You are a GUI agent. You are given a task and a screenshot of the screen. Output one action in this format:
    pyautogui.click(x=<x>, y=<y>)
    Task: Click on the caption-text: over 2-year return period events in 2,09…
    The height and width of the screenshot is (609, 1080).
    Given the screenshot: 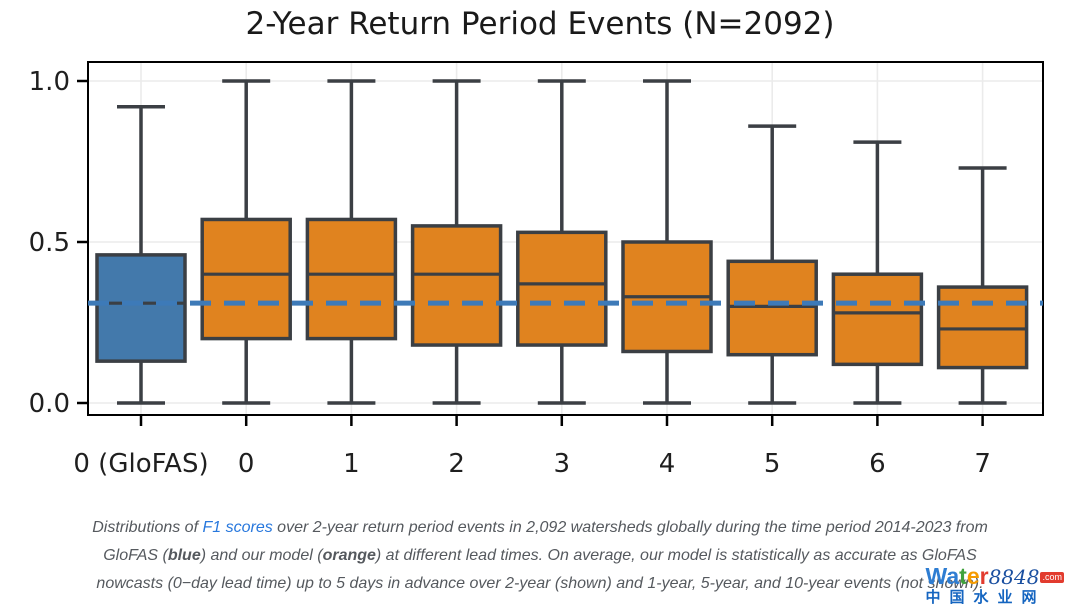 What is the action you would take?
    pyautogui.click(x=630, y=527)
    